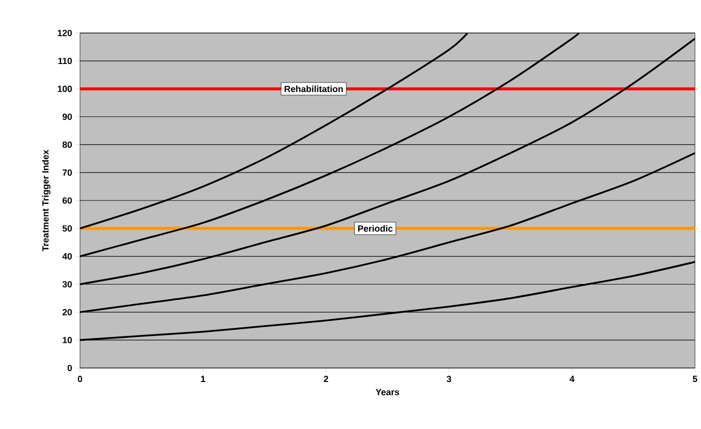  Describe the element at coordinates (65, 89) in the screenshot. I see `y-tick-label: 100` at that location.